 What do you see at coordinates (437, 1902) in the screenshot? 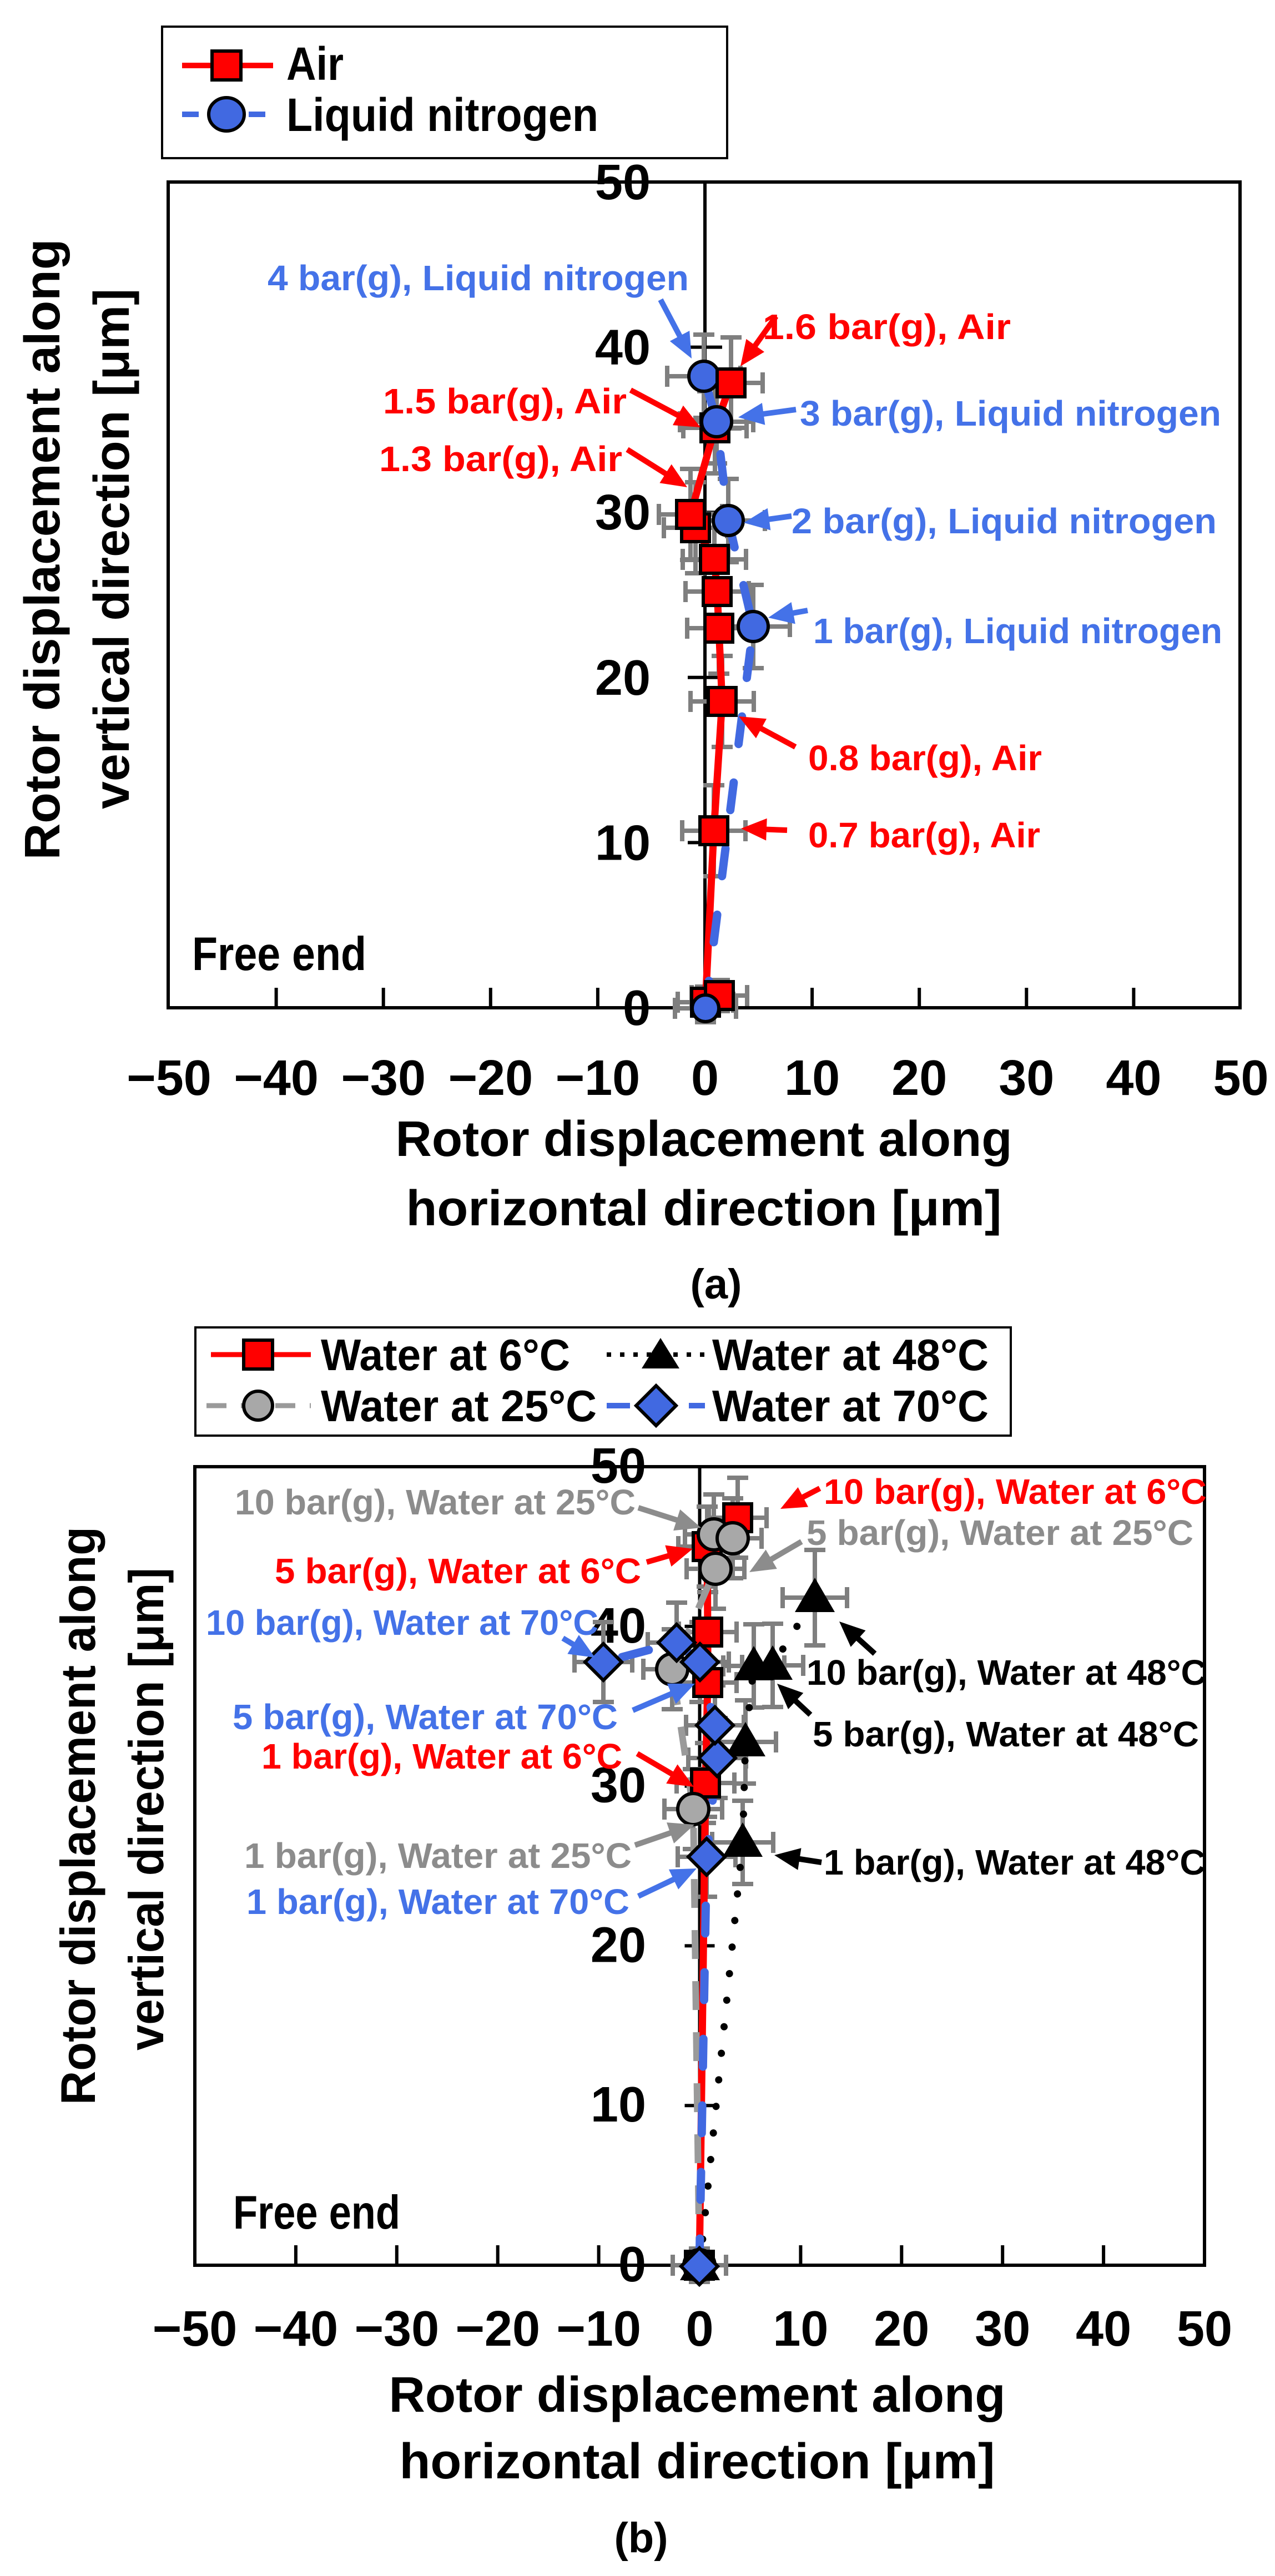
I see `svg-text: 1 bar(g), Water at 70°C` at bounding box center [437, 1902].